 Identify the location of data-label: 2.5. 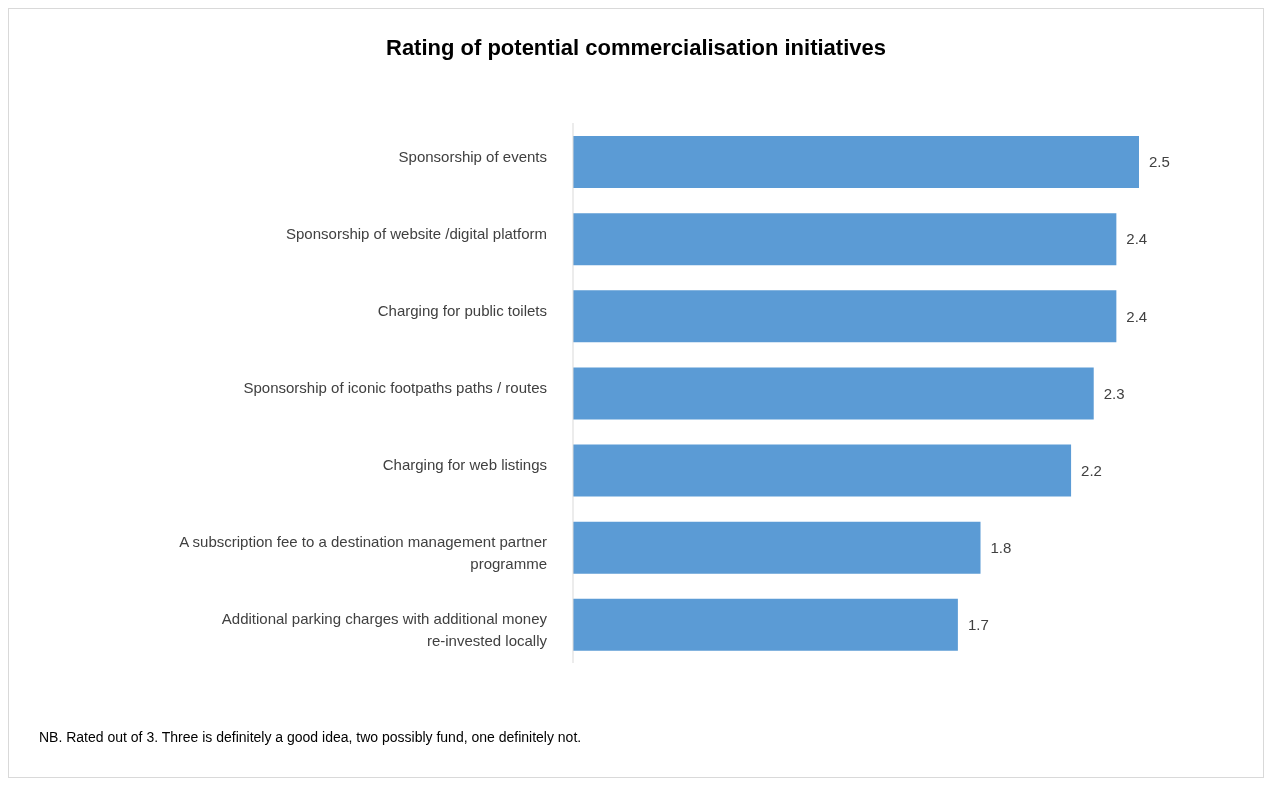
(1159, 162).